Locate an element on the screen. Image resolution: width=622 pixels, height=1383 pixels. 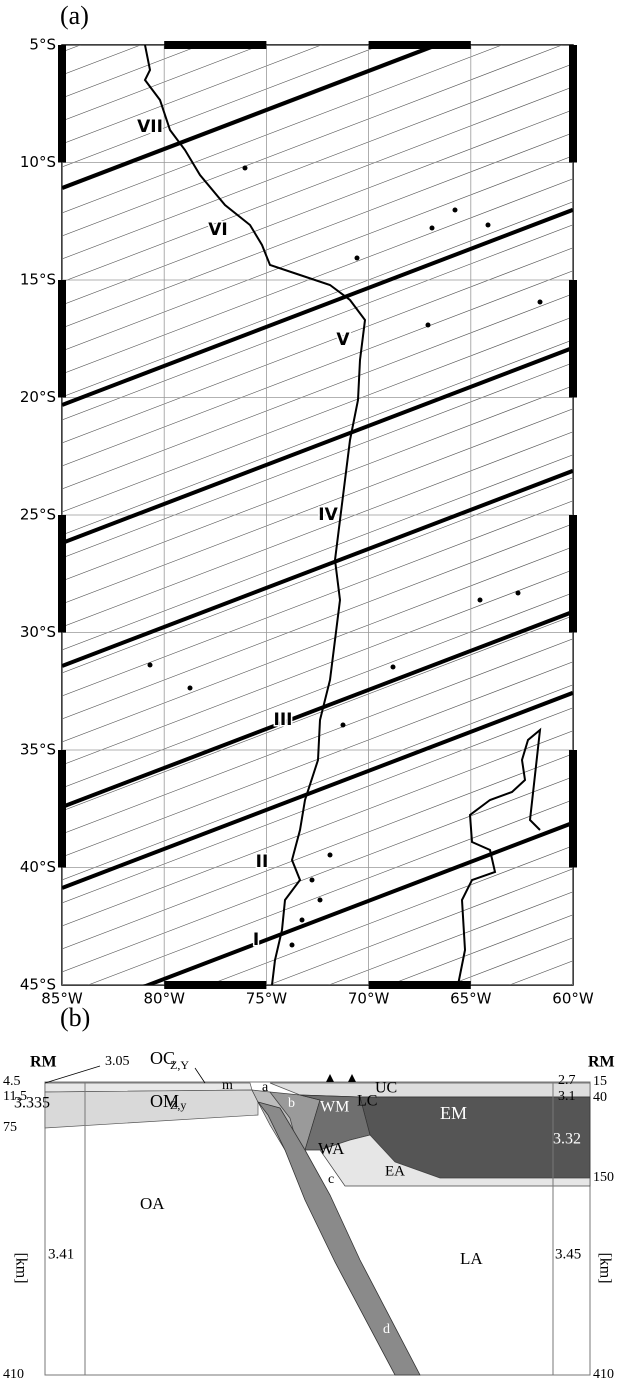
upper-crust is located at coordinates (430, 1090).